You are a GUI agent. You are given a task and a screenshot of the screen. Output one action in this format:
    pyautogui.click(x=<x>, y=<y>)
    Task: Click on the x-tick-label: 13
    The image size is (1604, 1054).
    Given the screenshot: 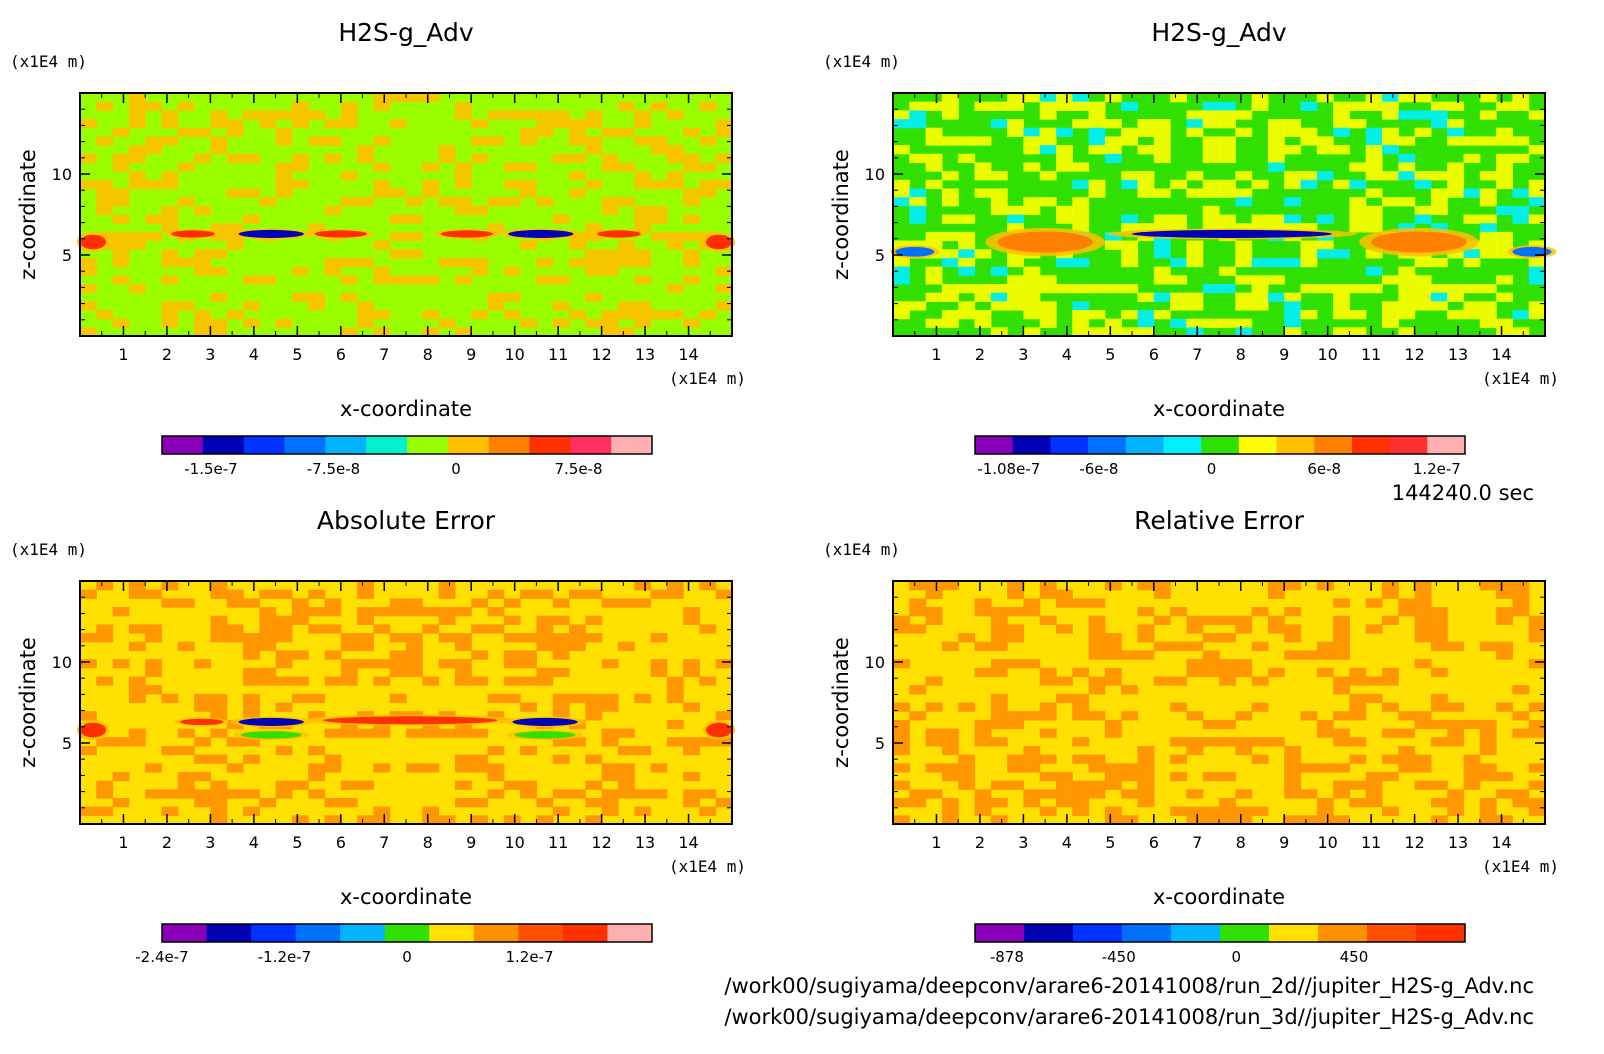 What is the action you would take?
    pyautogui.click(x=645, y=842)
    